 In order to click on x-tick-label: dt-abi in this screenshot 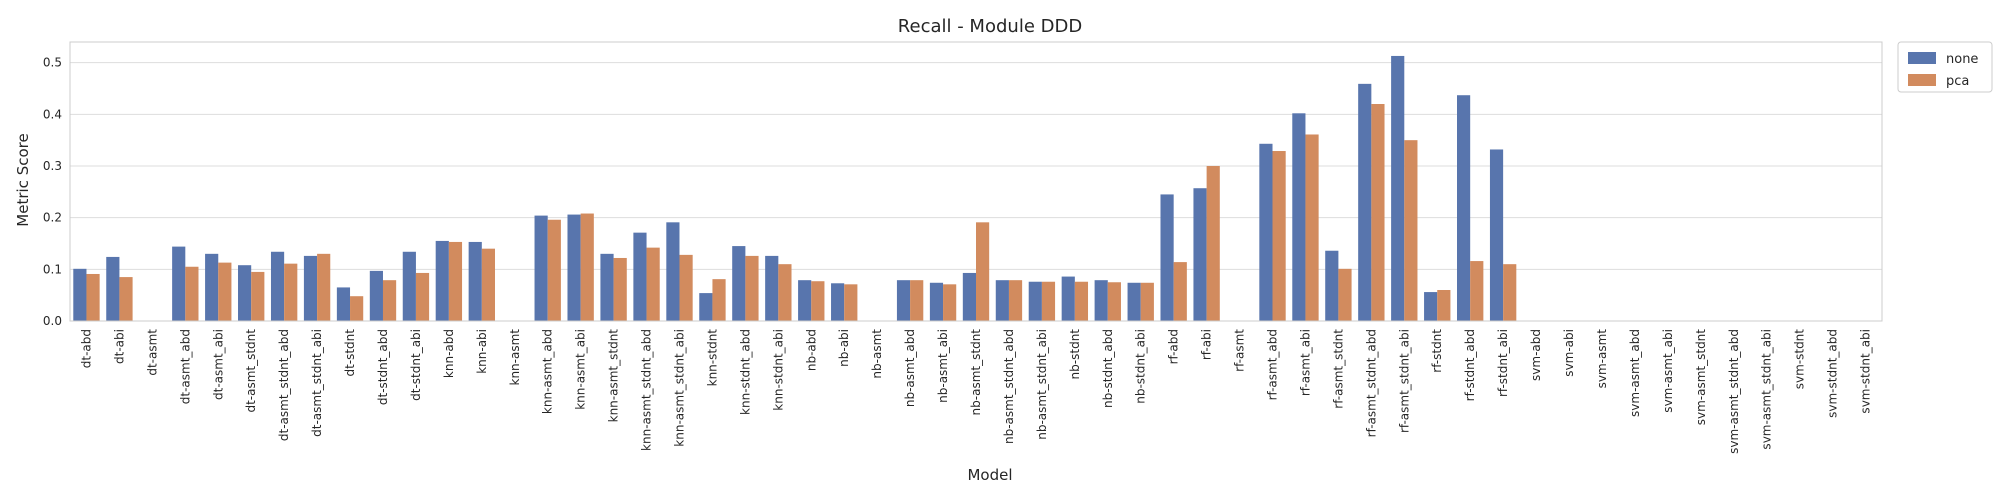, I will do `click(119, 346)`.